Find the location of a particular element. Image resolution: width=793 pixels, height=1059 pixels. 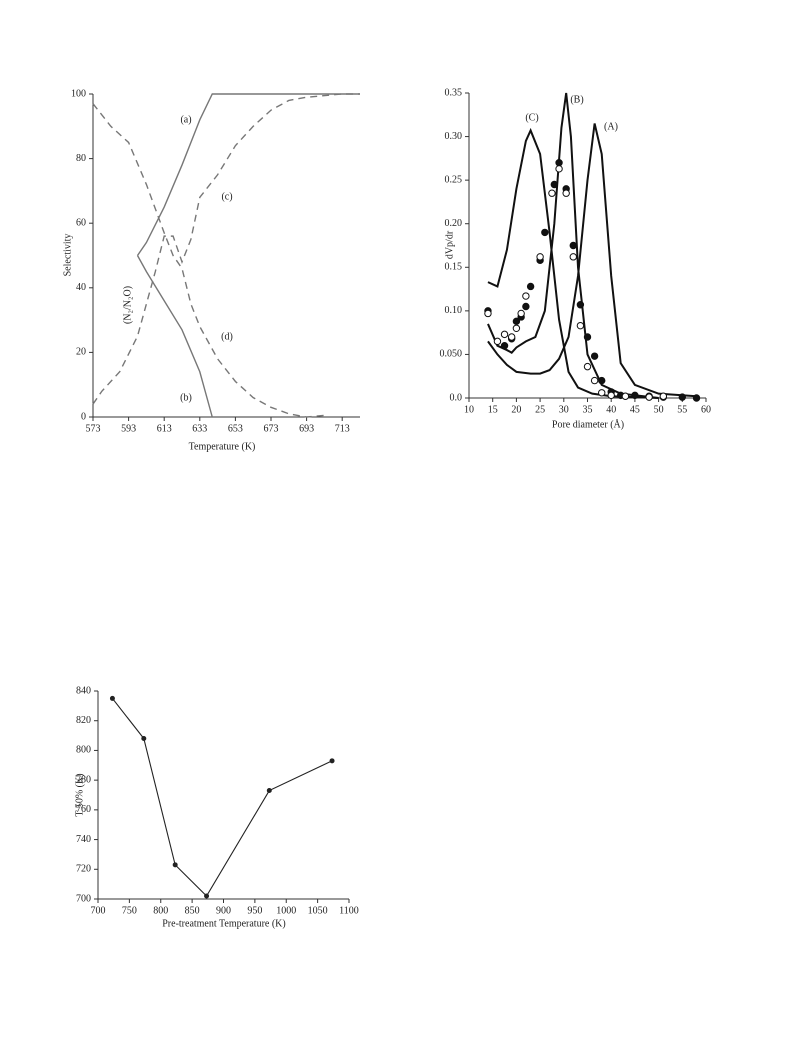

x-tick-label: 55 is located at coordinates (682, 409).